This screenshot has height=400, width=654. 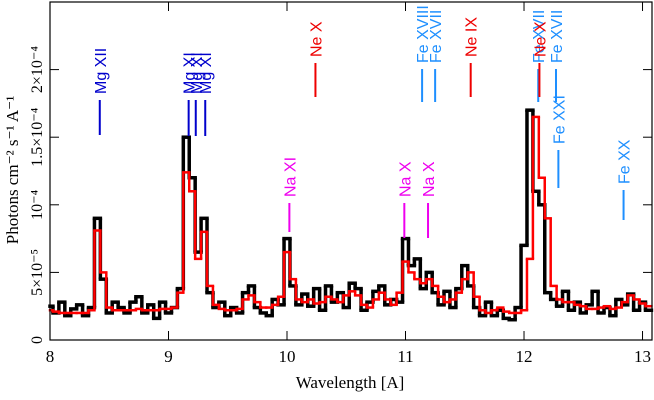 I want to click on x-tick-label: 8, so click(x=50, y=356).